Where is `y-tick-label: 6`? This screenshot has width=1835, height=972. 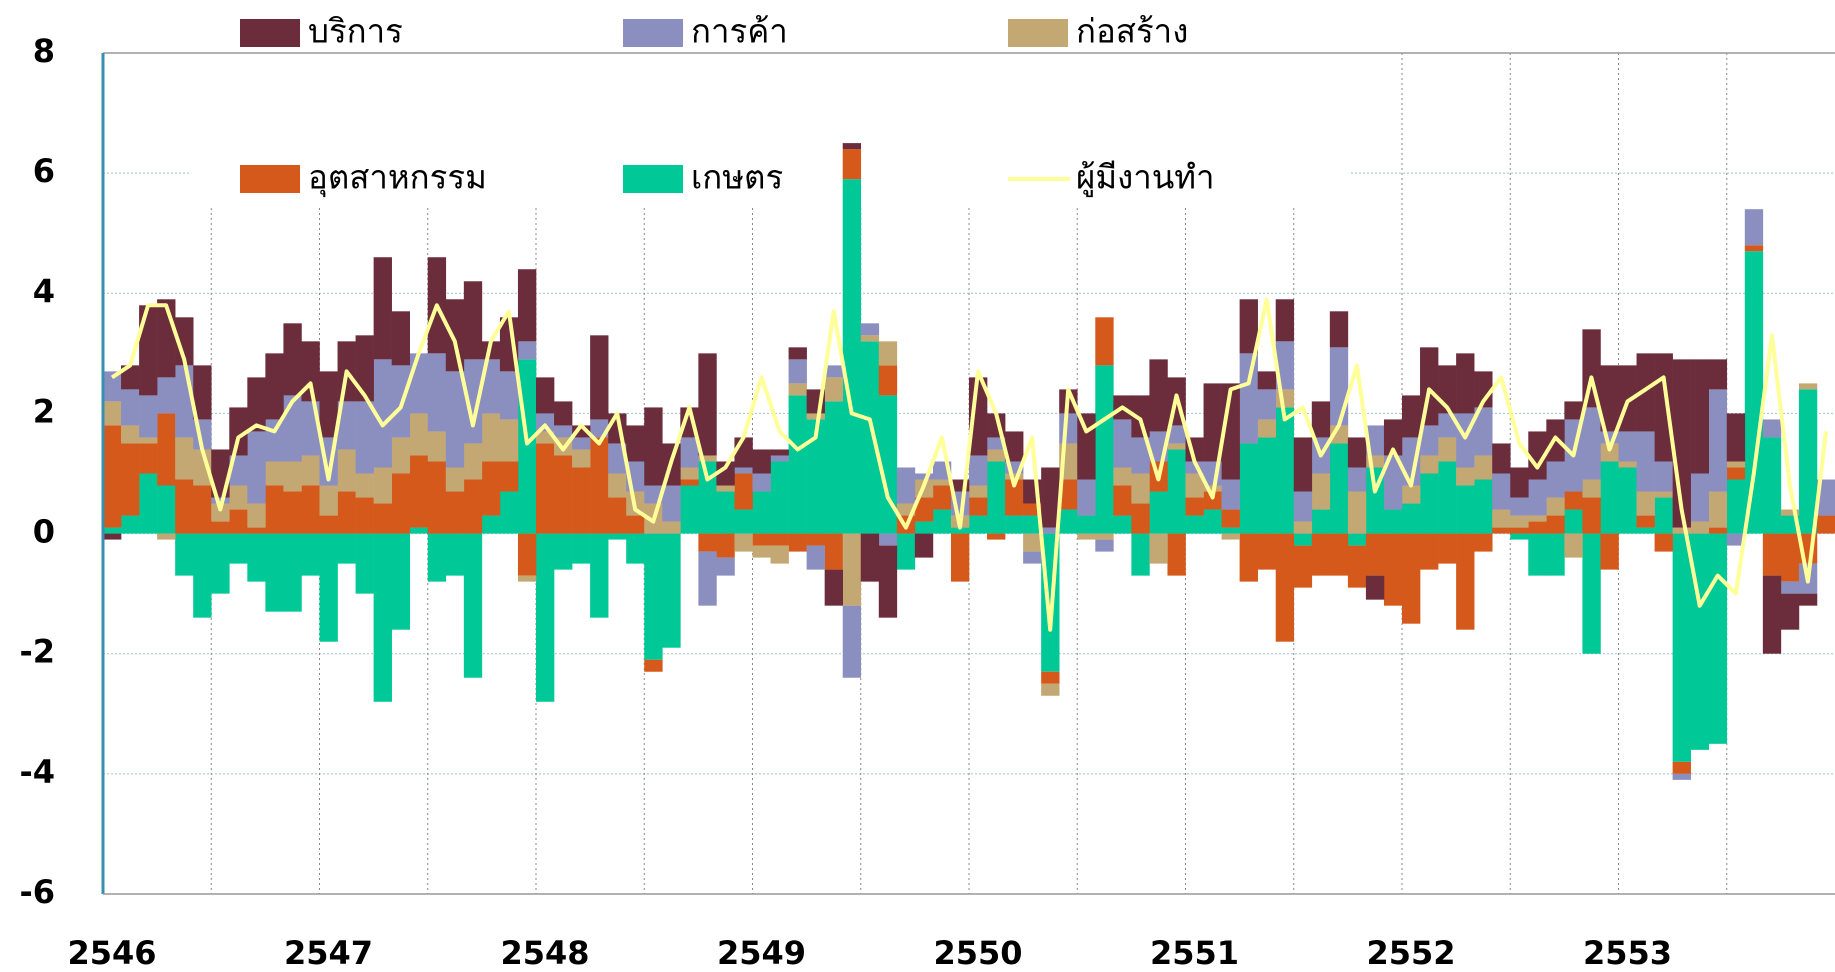 y-tick-label: 6 is located at coordinates (44, 171).